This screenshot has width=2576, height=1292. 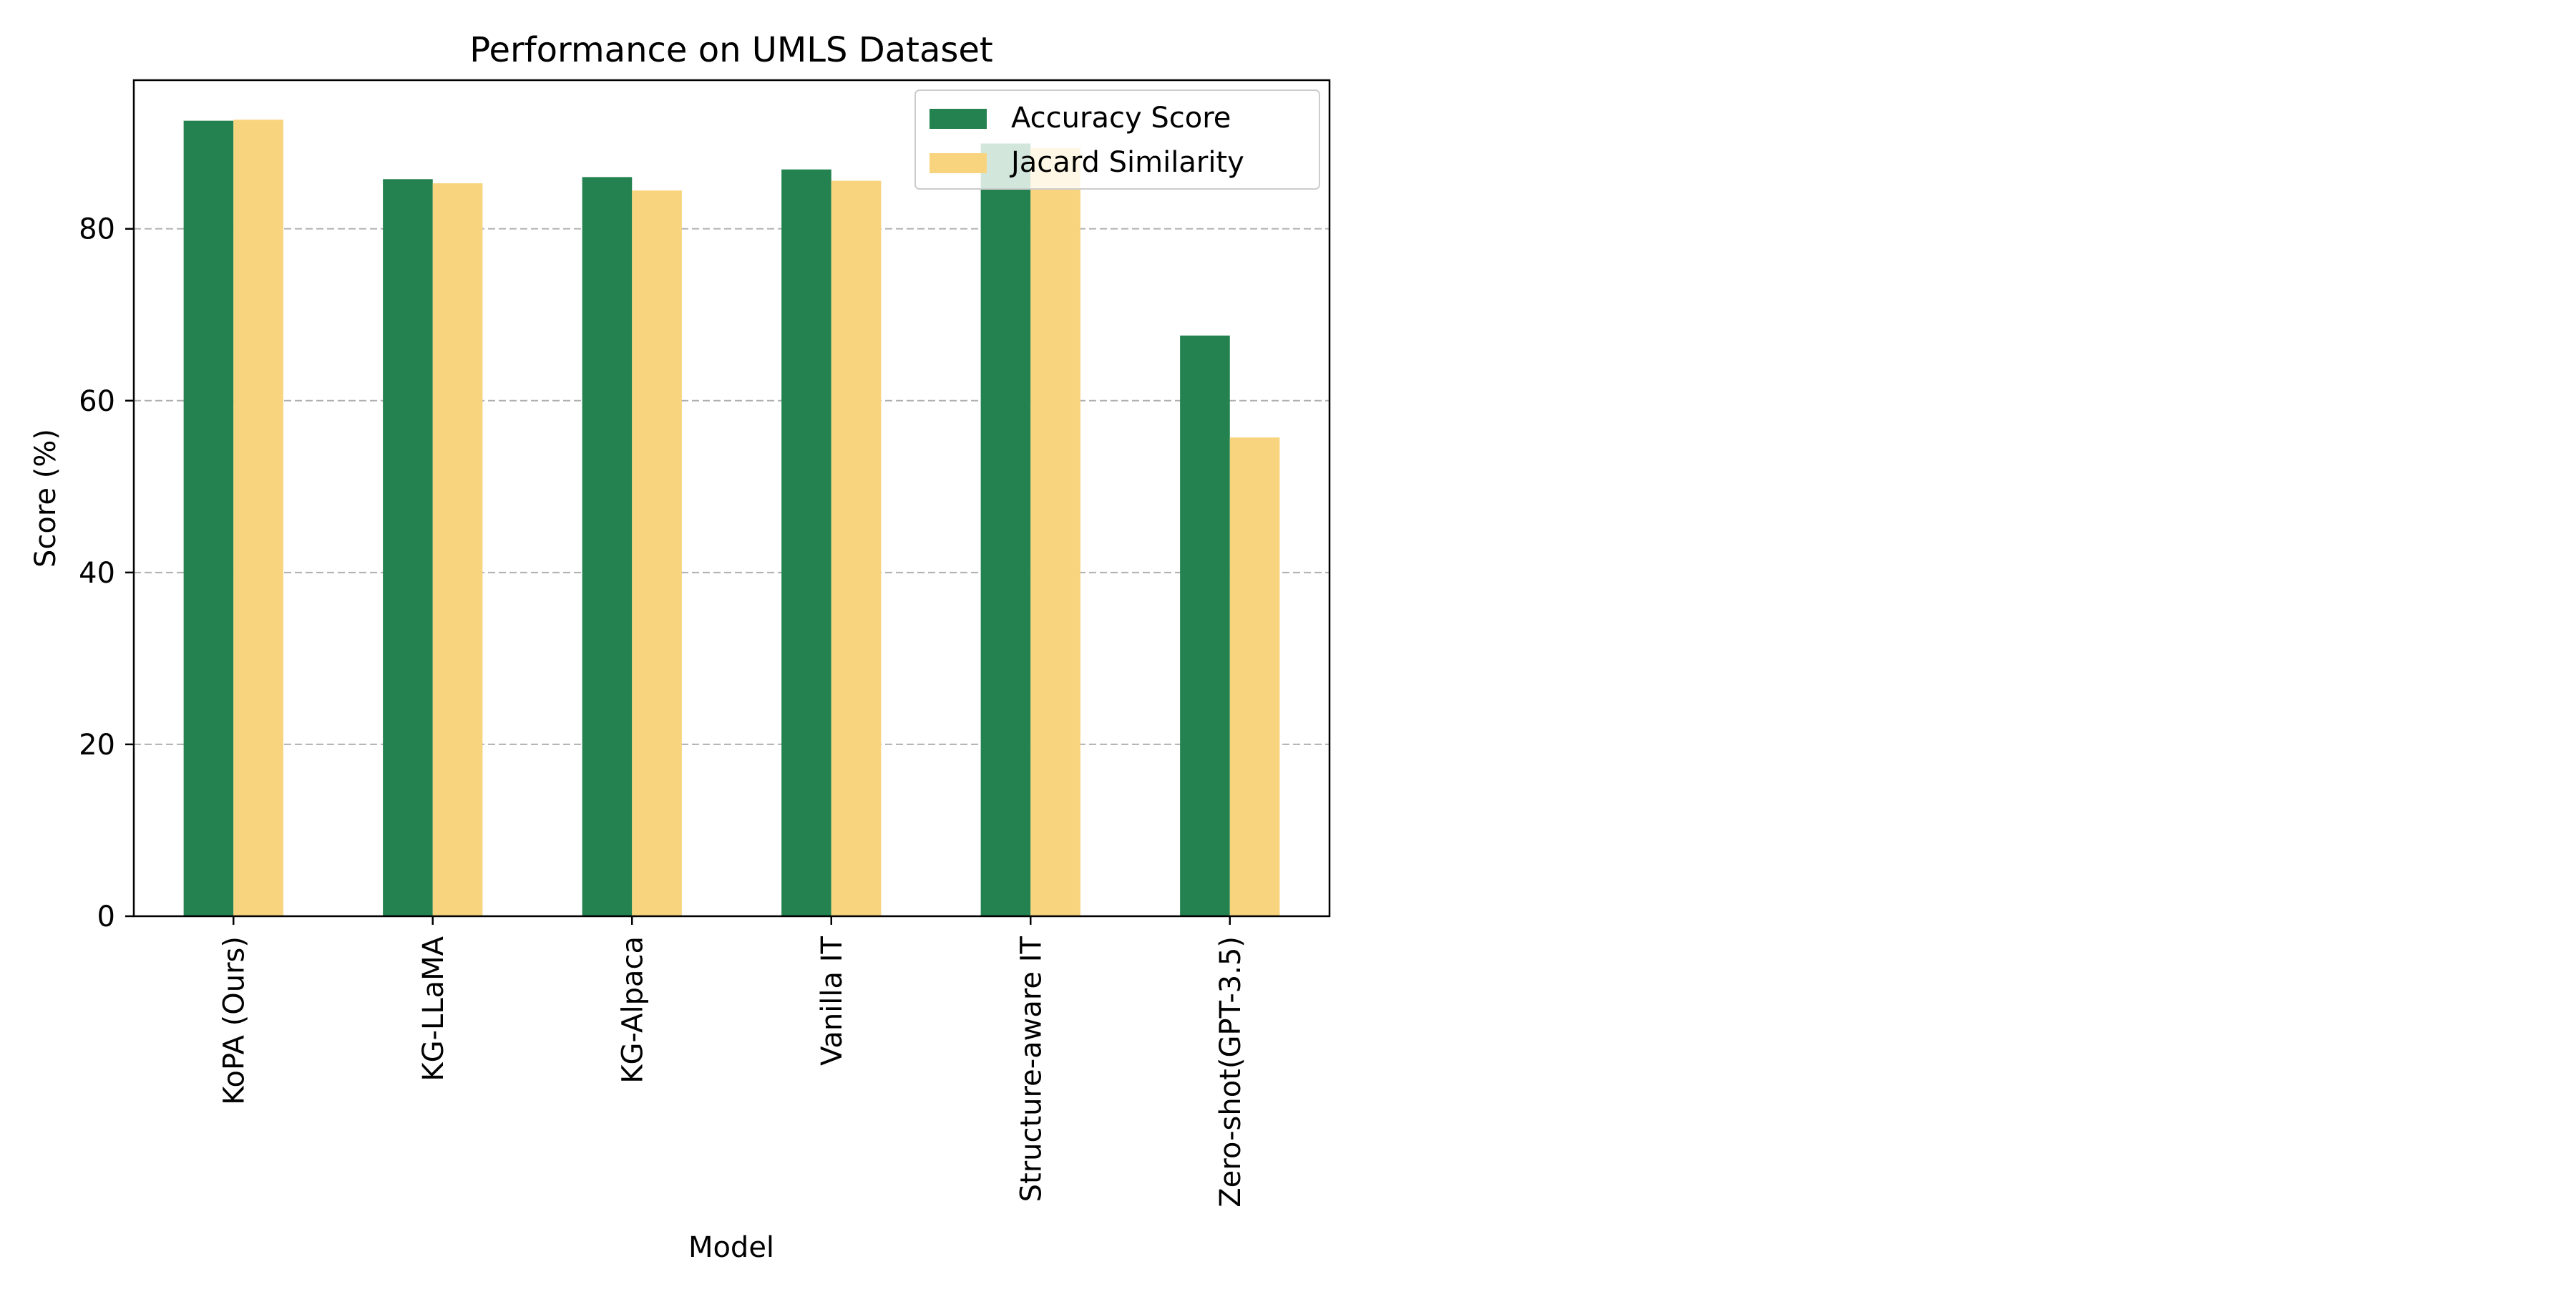 I want to click on x-tick-label: Structure-aware IT, so click(x=1031, y=1069).